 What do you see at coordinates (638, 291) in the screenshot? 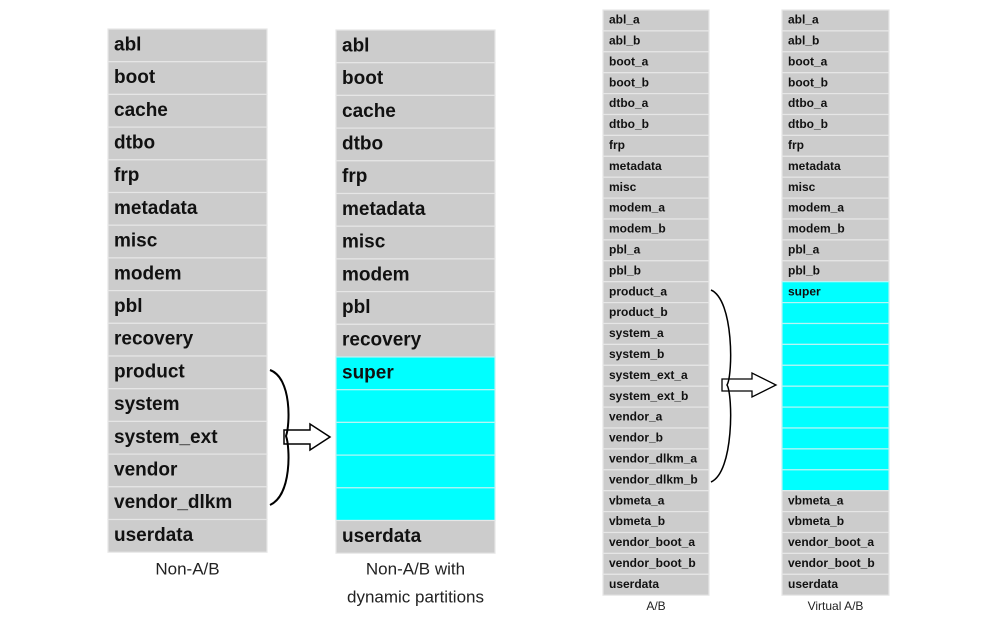
I see `partition-label: product_a` at bounding box center [638, 291].